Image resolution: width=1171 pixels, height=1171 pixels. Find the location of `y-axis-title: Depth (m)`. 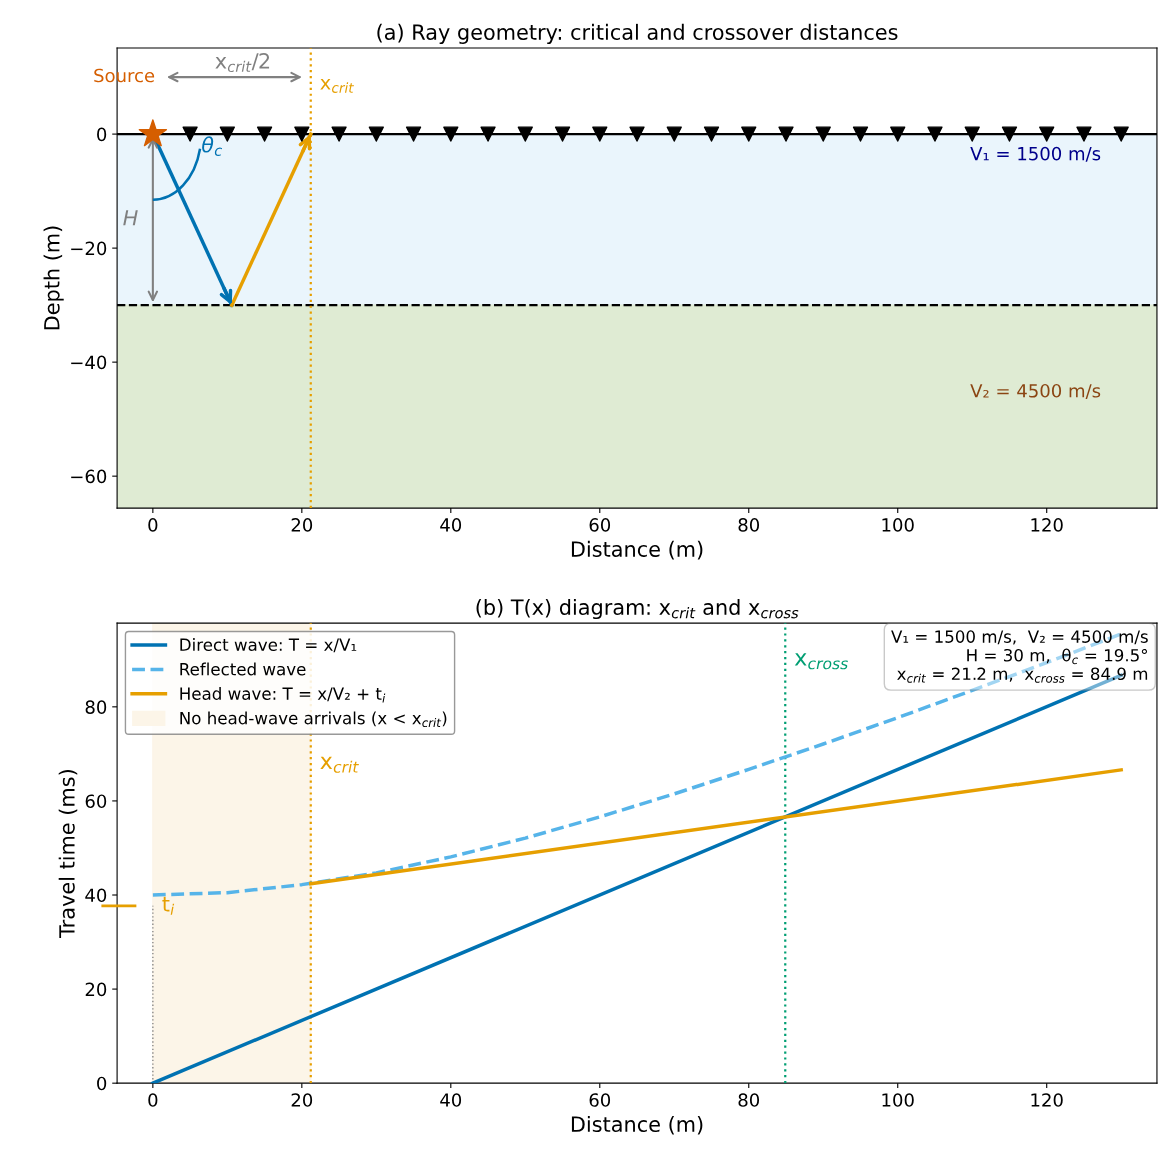

y-axis-title: Depth (m) is located at coordinates (53, 278).